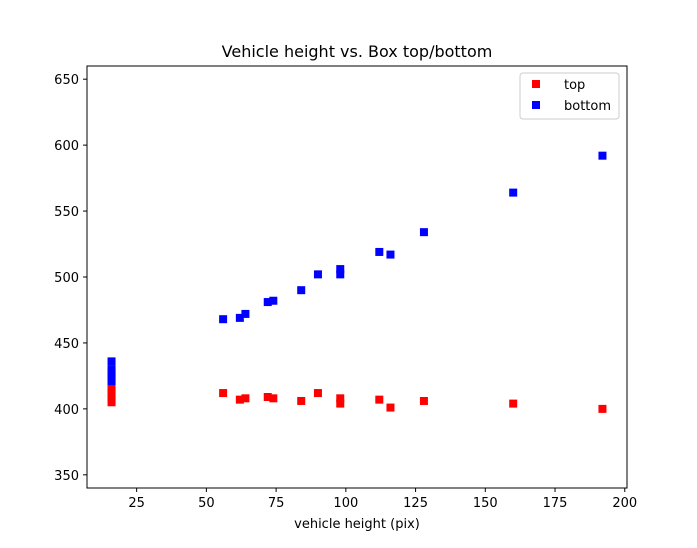 Image resolution: width=697 pixels, height=548 pixels. I want to click on x-tick-label: 175, so click(555, 503).